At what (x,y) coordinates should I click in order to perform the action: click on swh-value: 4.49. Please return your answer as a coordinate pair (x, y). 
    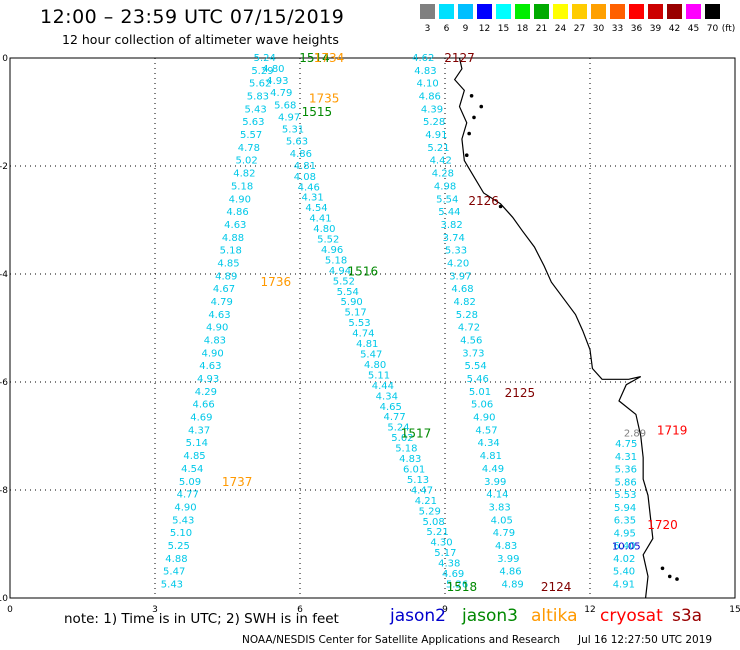
    Looking at the image, I should click on (493, 469).